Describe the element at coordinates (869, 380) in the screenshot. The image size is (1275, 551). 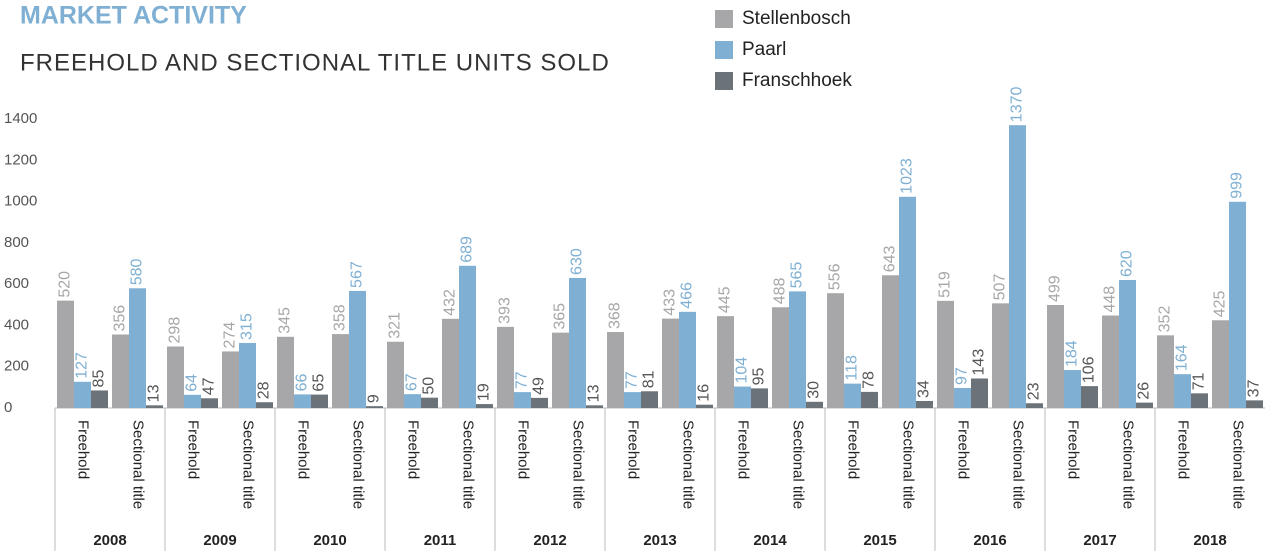
I see `data-label: 78` at that location.